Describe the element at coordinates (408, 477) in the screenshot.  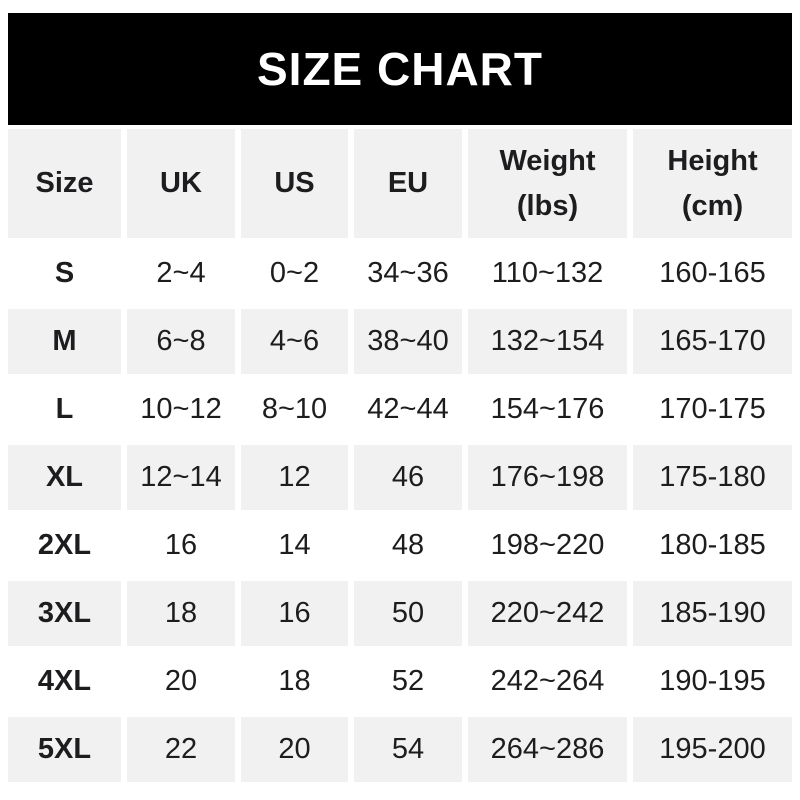
I see `eu-cell: 46` at that location.